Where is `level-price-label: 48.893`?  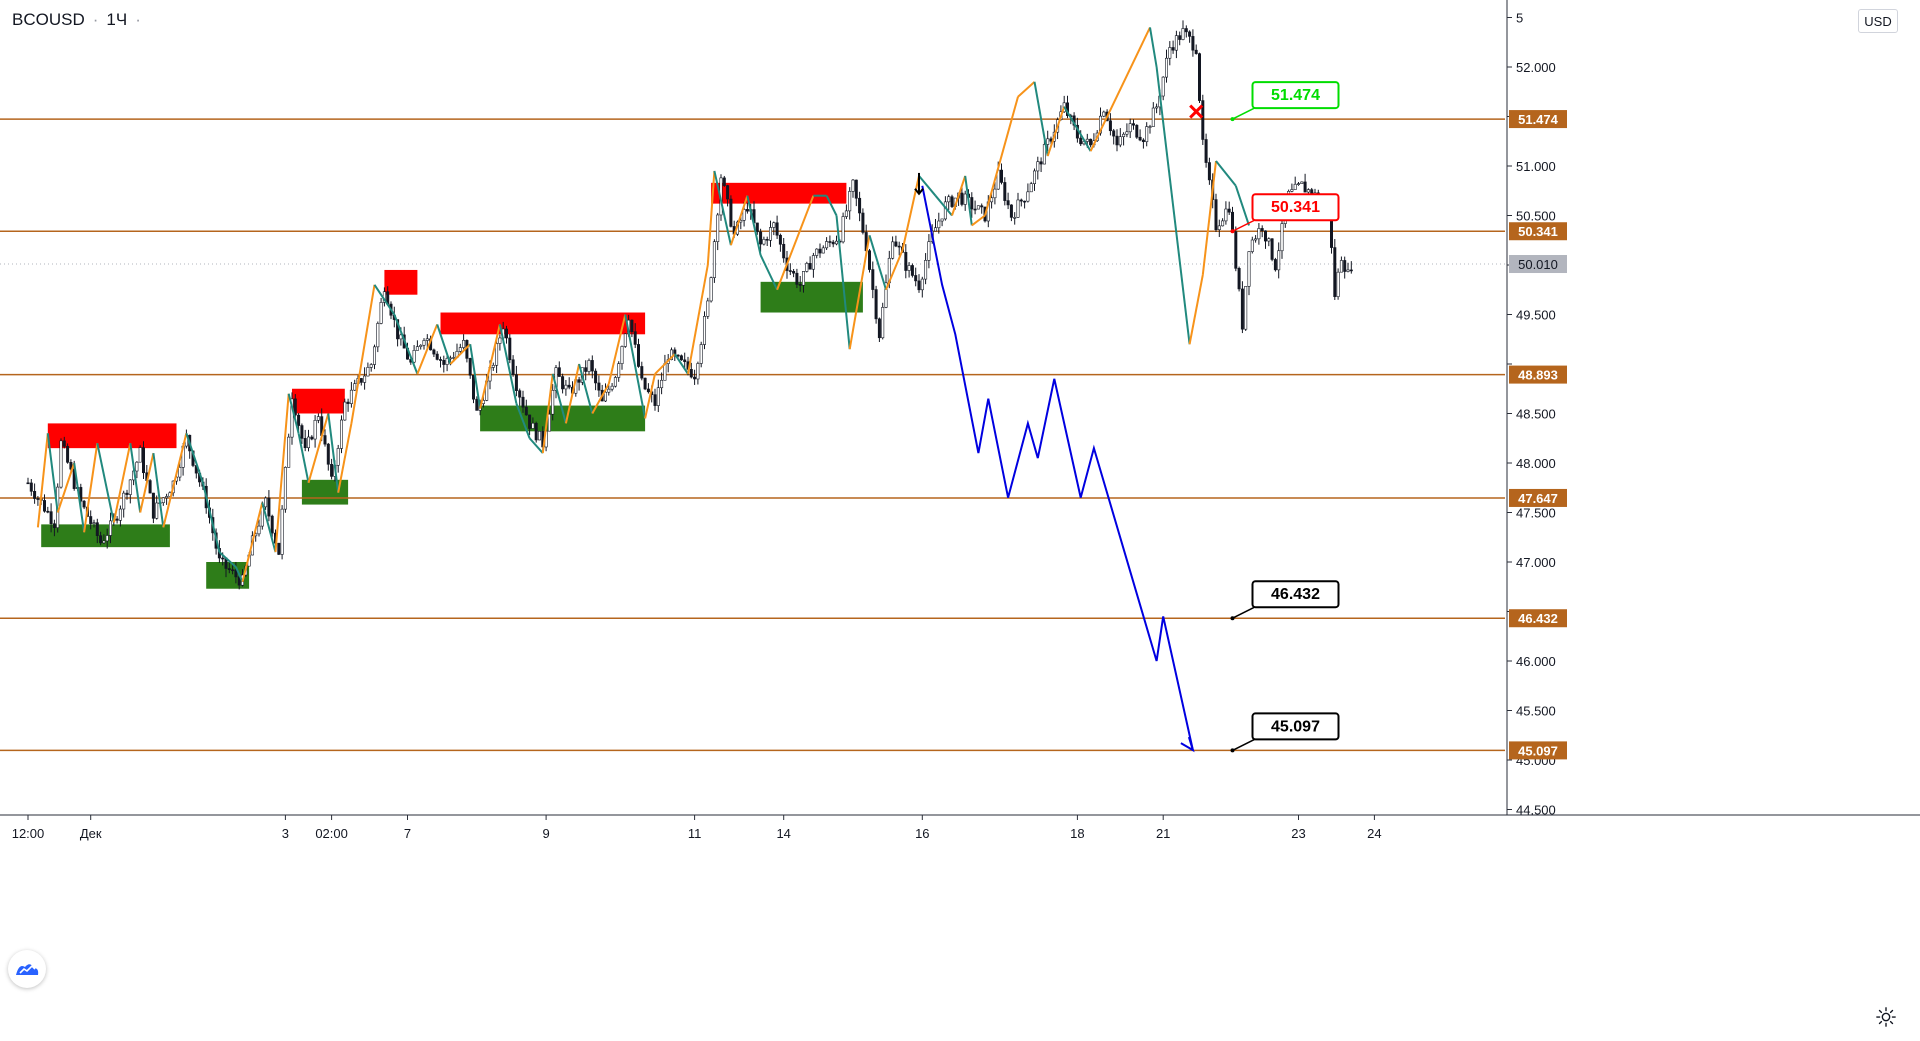 level-price-label: 48.893 is located at coordinates (1538, 375).